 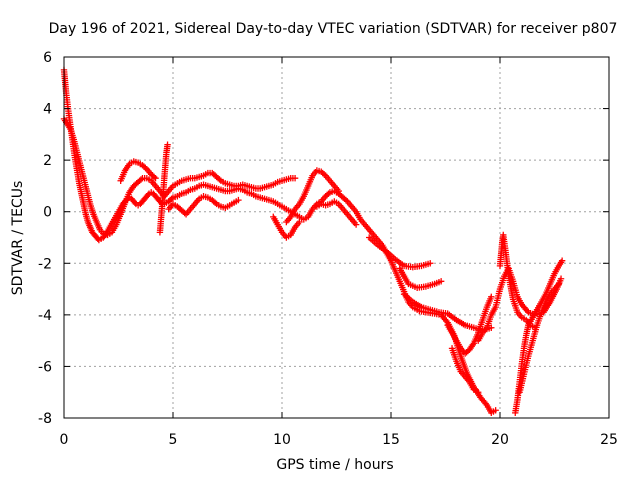 What do you see at coordinates (47, 213) in the screenshot?
I see `y-tick-label: 0` at bounding box center [47, 213].